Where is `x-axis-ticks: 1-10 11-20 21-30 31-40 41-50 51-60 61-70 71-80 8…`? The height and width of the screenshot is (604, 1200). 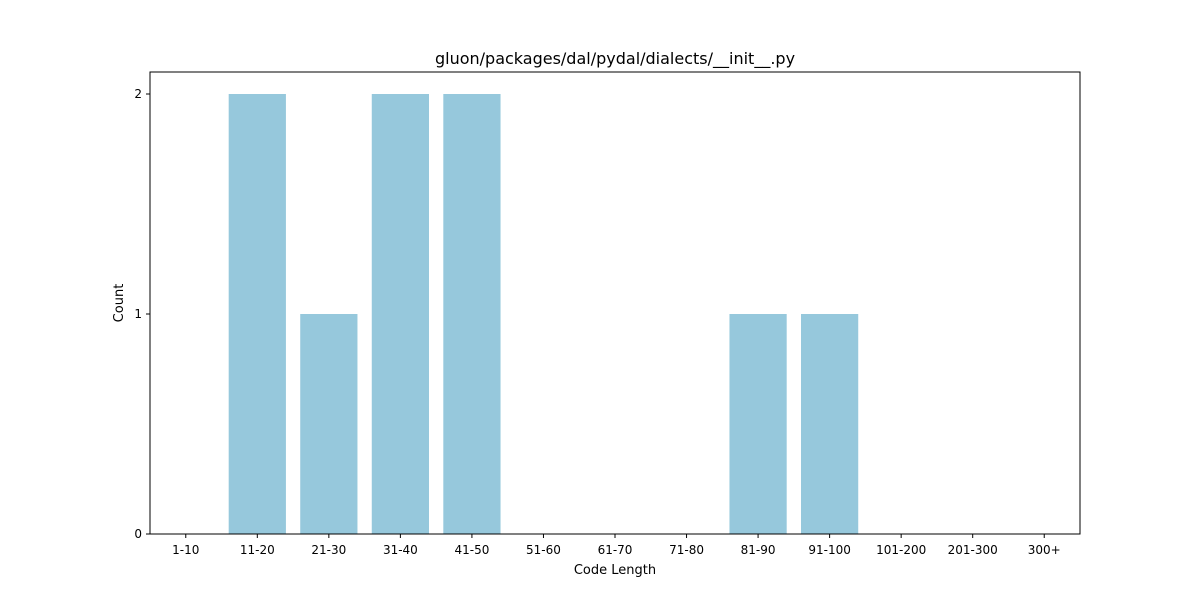
x-axis-ticks: 1-10 11-20 21-30 31-40 41-50 51-60 61-70 71-80 8… is located at coordinates (616, 545).